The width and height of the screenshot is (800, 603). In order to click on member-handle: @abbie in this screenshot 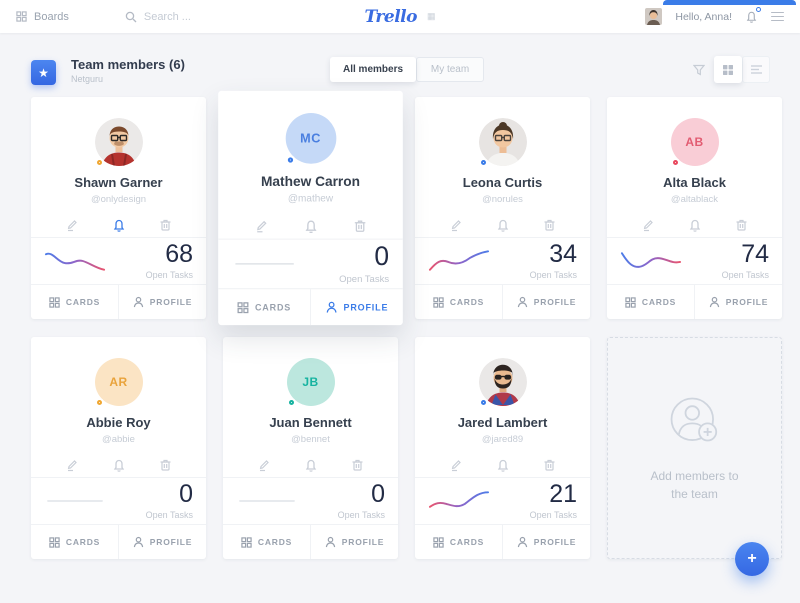, I will do `click(118, 439)`.